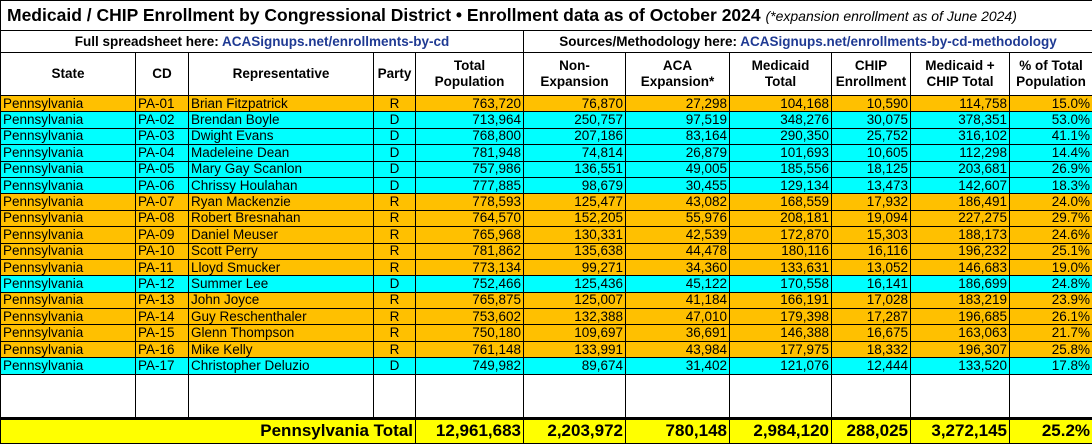 The image size is (1092, 444). I want to click on cell-chip-enrollment: 15,303, so click(871, 235).